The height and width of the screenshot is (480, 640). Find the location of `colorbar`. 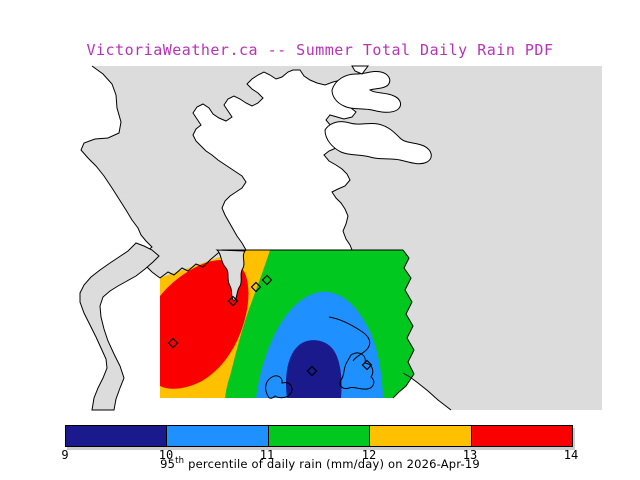

colorbar is located at coordinates (319, 436).